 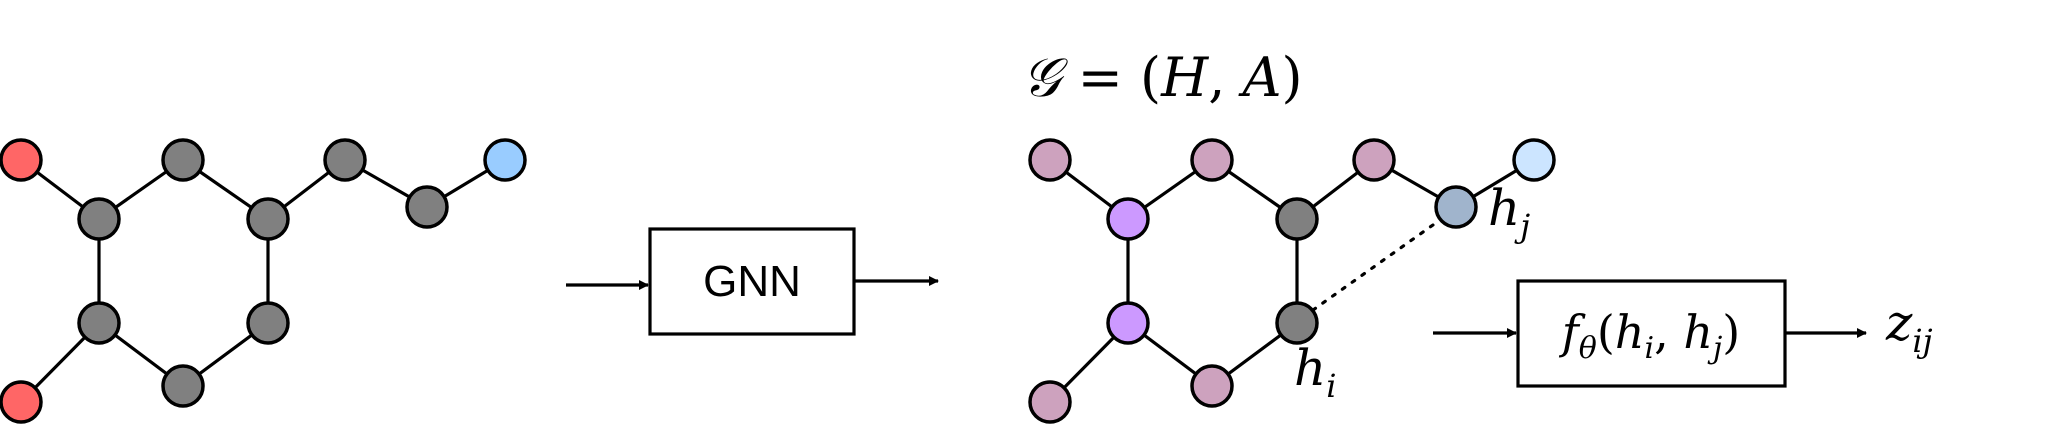 I want to click on pair-dotted-link, so click(x=1376, y=265).